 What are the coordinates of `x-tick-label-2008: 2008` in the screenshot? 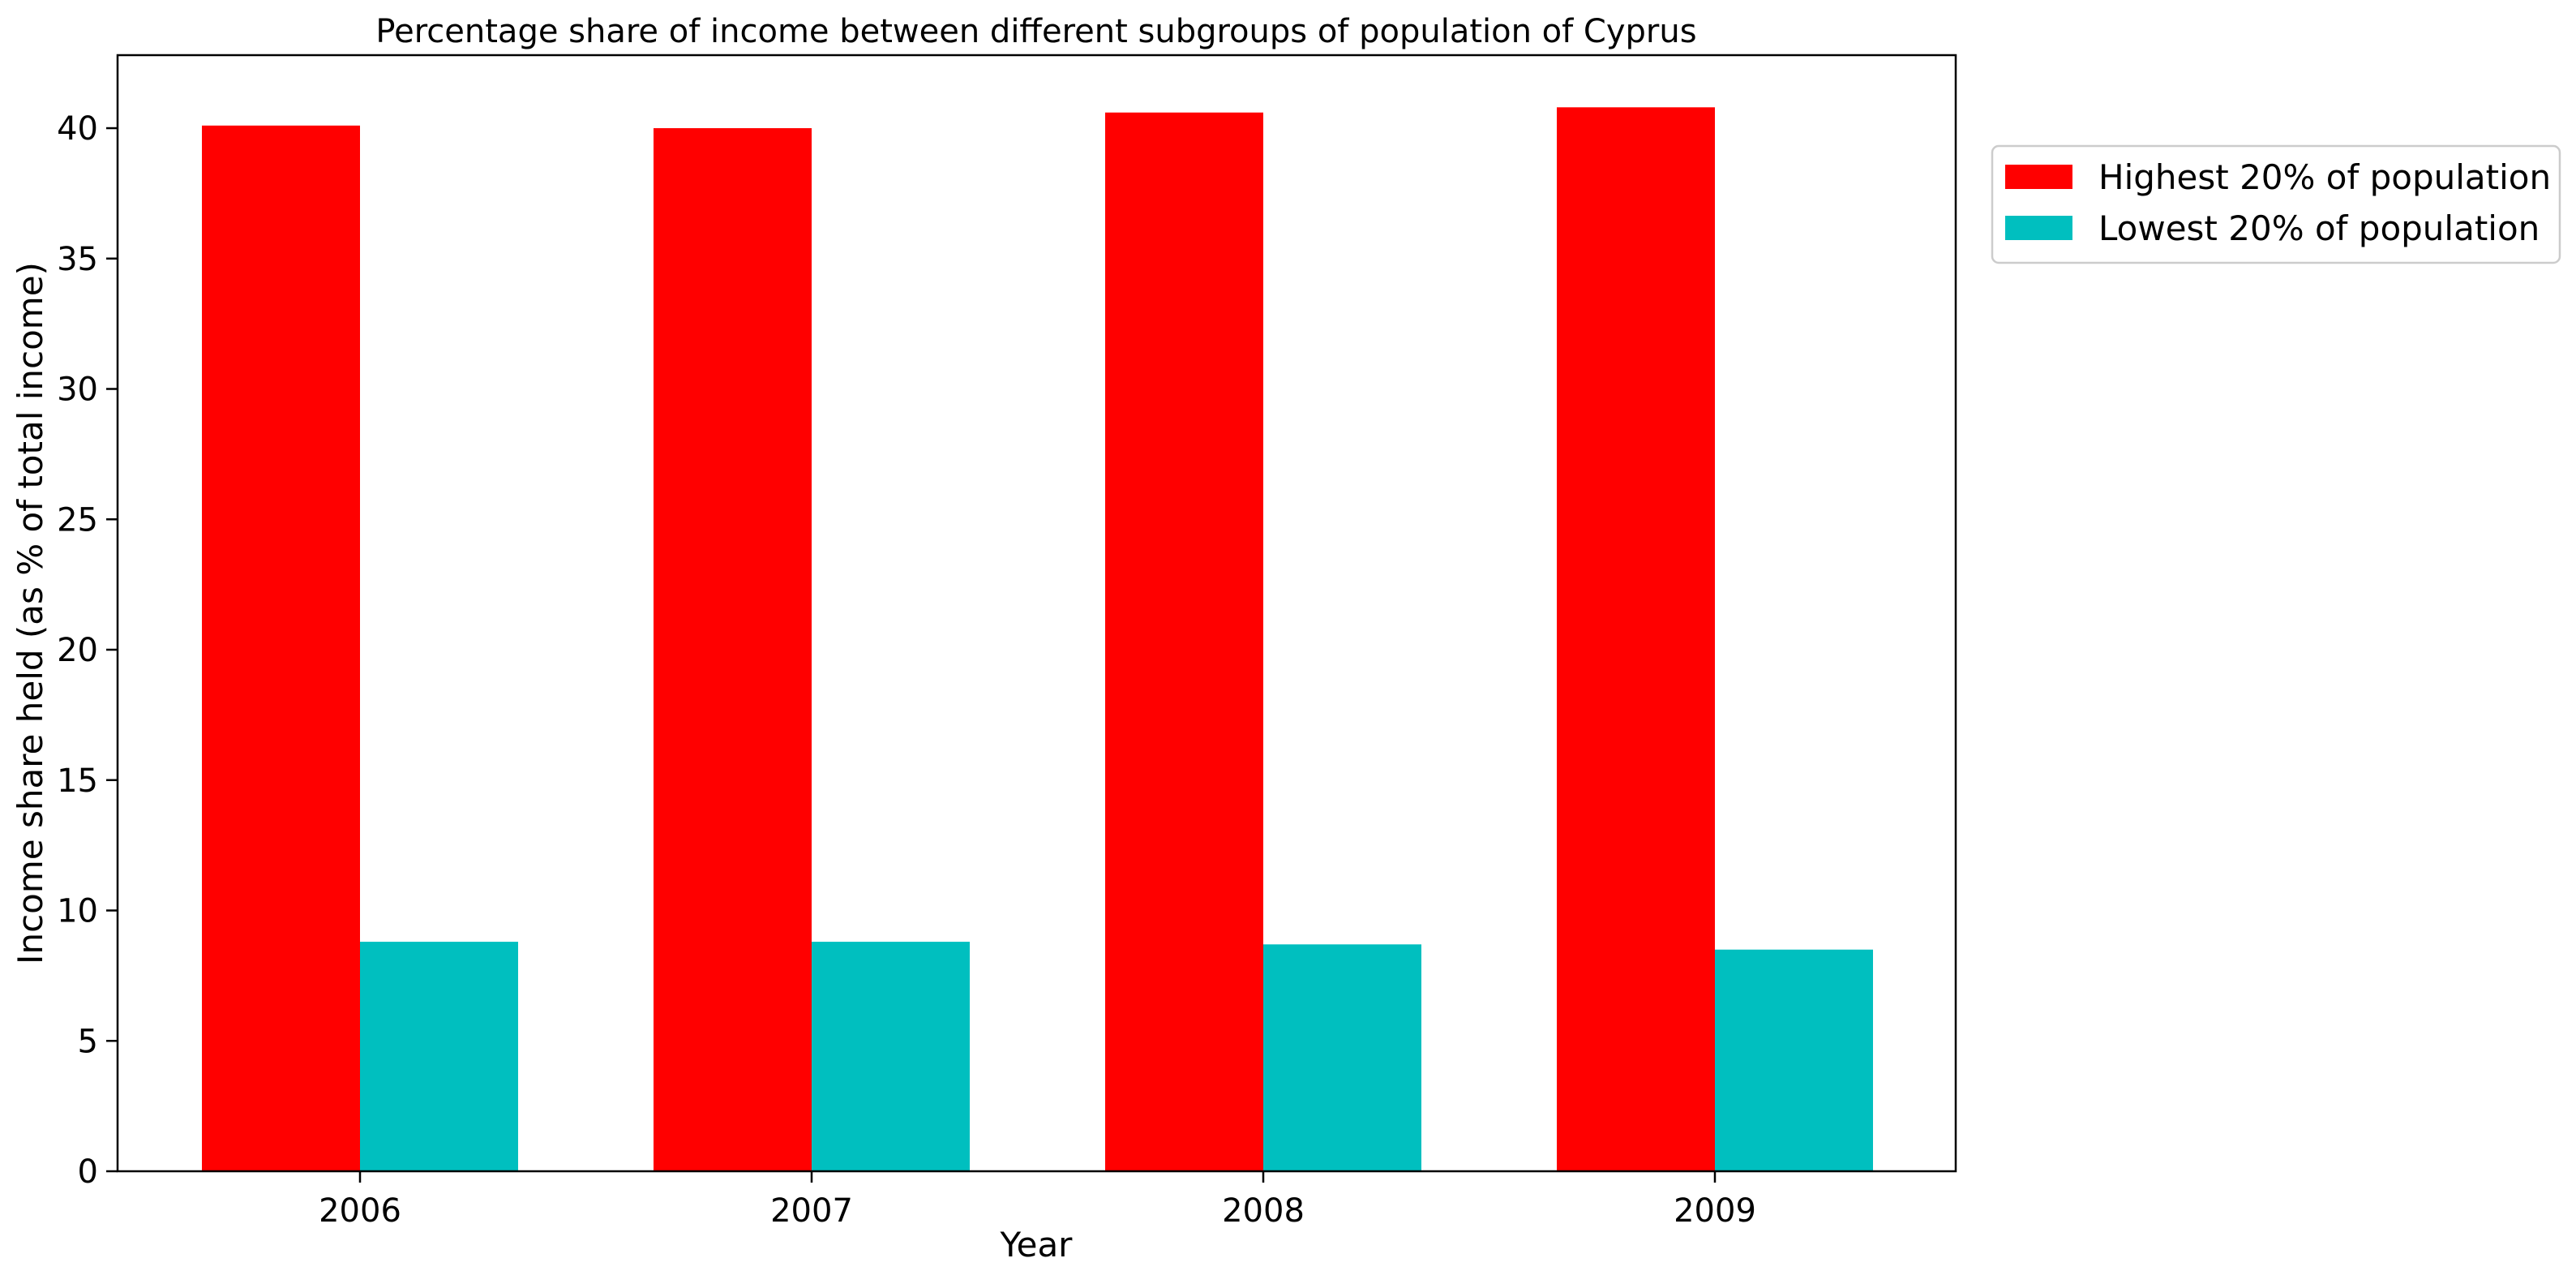 It's located at (1263, 1211).